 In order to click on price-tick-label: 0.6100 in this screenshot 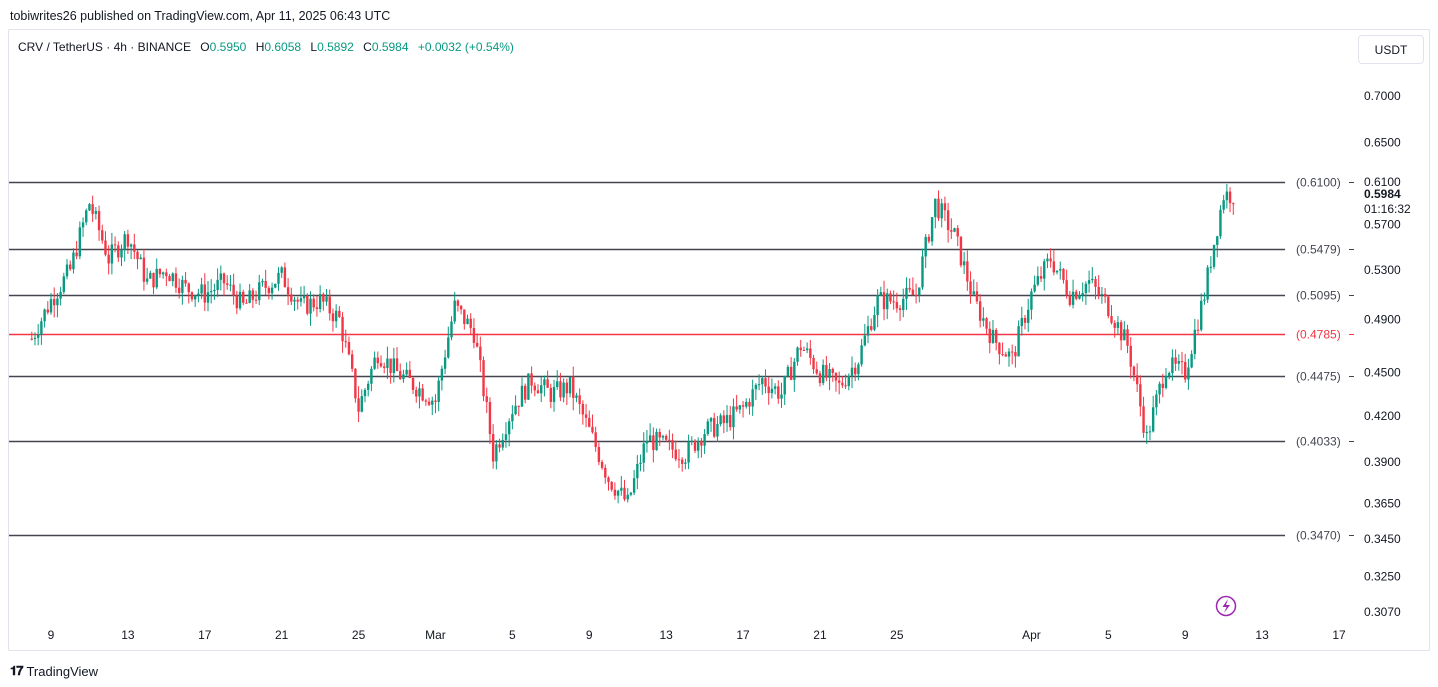, I will do `click(1382, 182)`.